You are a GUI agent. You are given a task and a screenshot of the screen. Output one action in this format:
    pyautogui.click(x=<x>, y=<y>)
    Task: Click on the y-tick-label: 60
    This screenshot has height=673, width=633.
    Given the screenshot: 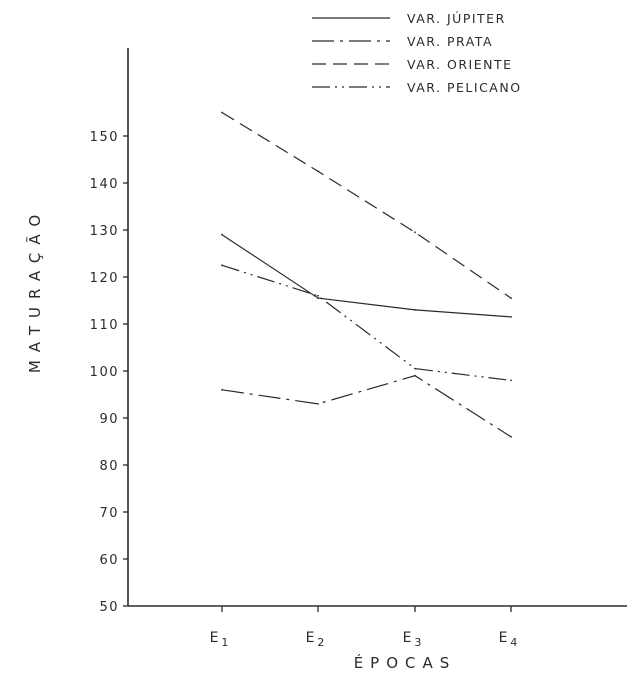 What is the action you would take?
    pyautogui.click(x=109, y=560)
    